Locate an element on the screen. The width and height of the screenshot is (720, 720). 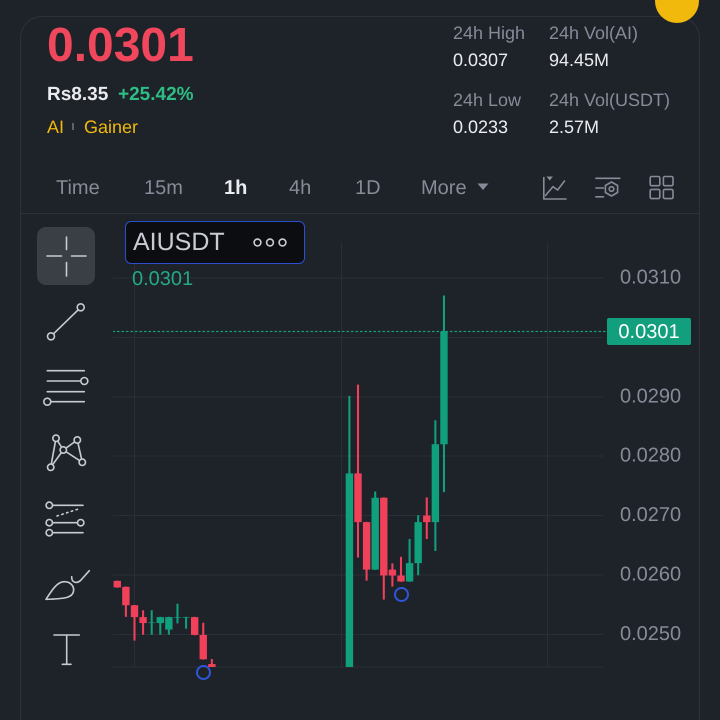
text: AI is located at coordinates (55, 126).